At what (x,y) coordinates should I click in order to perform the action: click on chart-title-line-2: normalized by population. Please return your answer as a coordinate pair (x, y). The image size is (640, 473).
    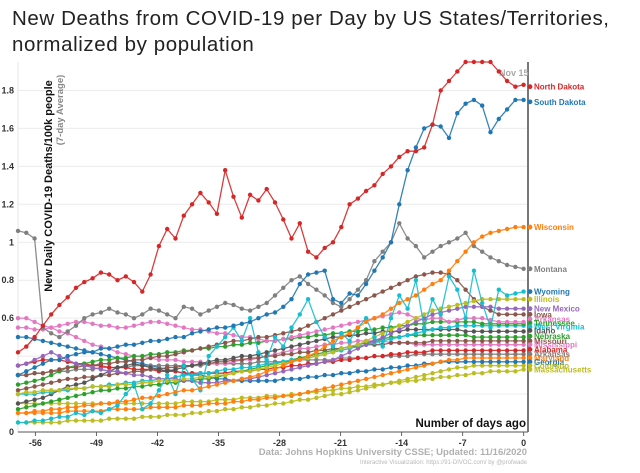
    Looking at the image, I should click on (133, 44).